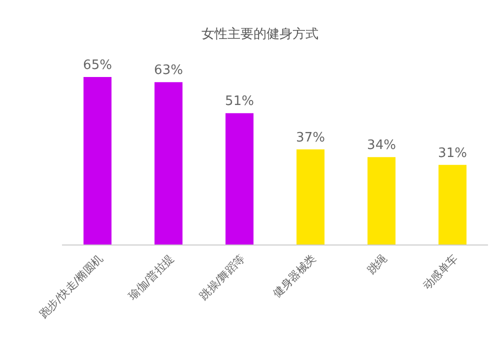  I want to click on x-tick-label: 健身器械类, so click(294, 276).